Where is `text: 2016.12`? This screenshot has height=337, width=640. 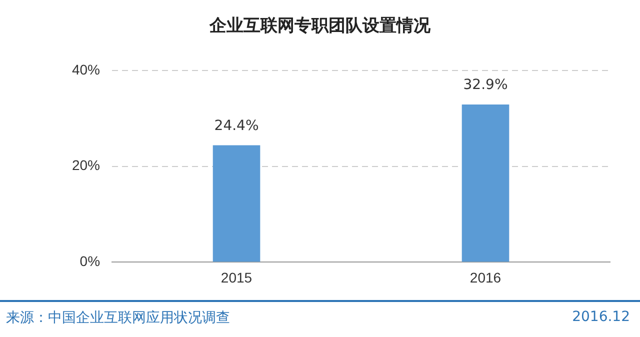
text: 2016.12 is located at coordinates (601, 317).